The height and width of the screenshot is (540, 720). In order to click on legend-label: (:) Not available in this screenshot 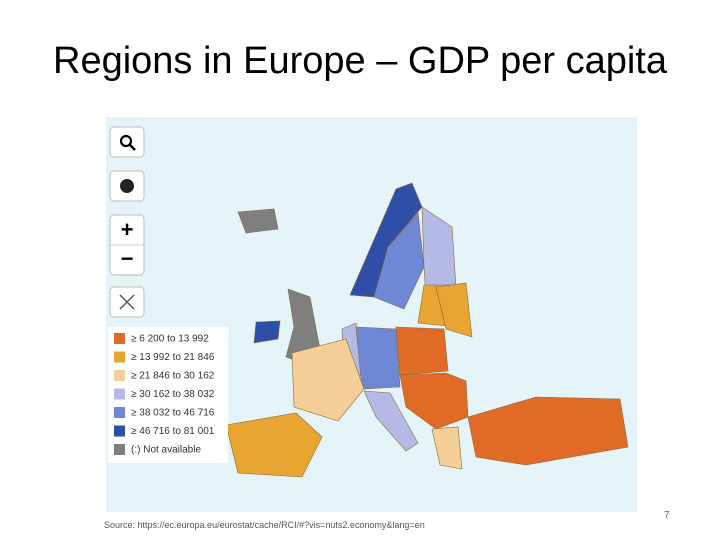, I will do `click(166, 450)`.